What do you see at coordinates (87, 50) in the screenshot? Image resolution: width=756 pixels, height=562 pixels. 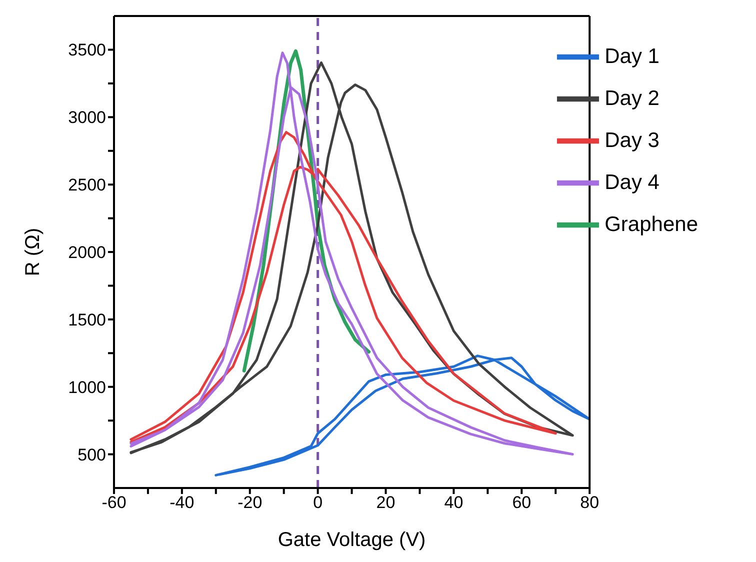 I see `y-tick-label: 3500` at bounding box center [87, 50].